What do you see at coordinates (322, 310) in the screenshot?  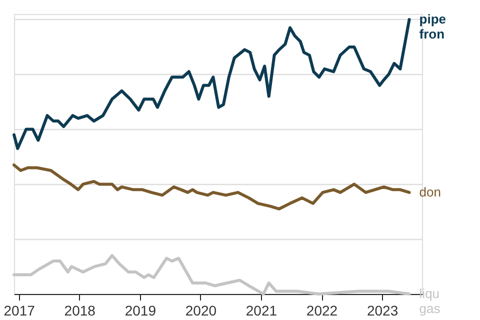 I see `x-tick-label: 2022` at bounding box center [322, 310].